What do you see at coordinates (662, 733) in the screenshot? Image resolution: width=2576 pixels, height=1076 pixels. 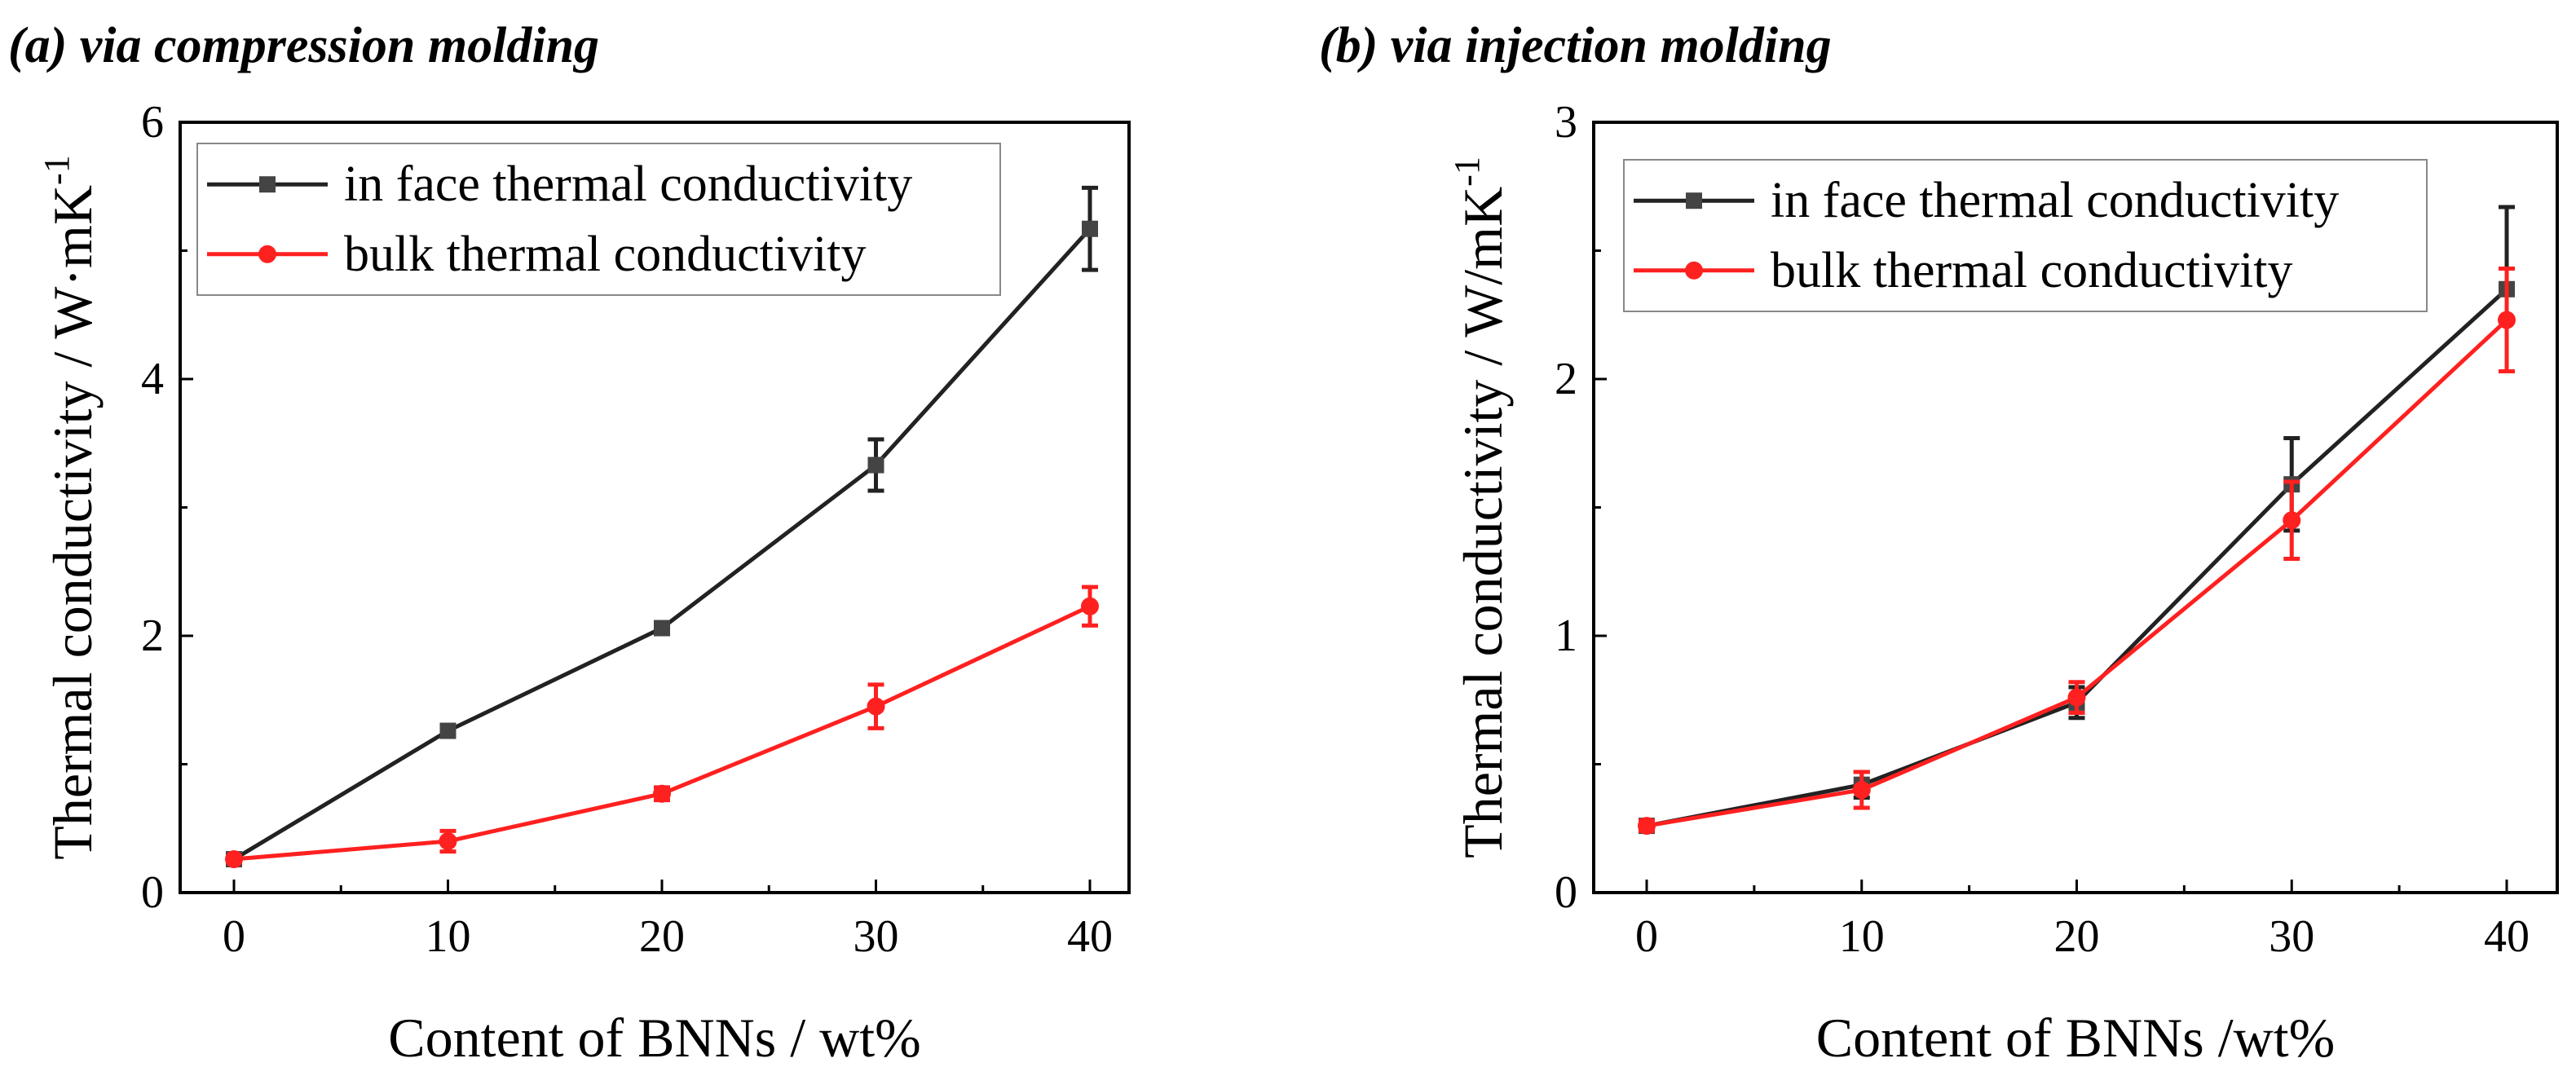 I see `series-line` at bounding box center [662, 733].